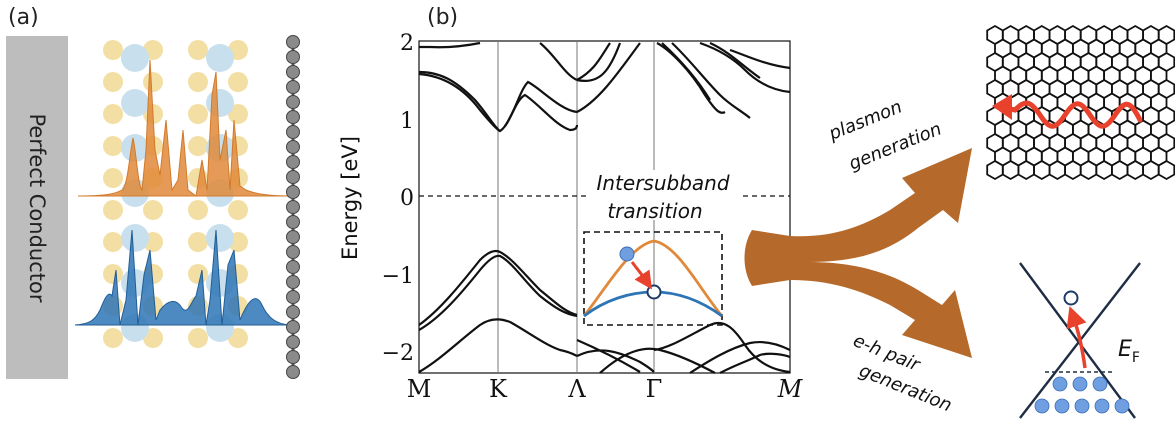  I want to click on excitation-arrow, so click(1076, 337).